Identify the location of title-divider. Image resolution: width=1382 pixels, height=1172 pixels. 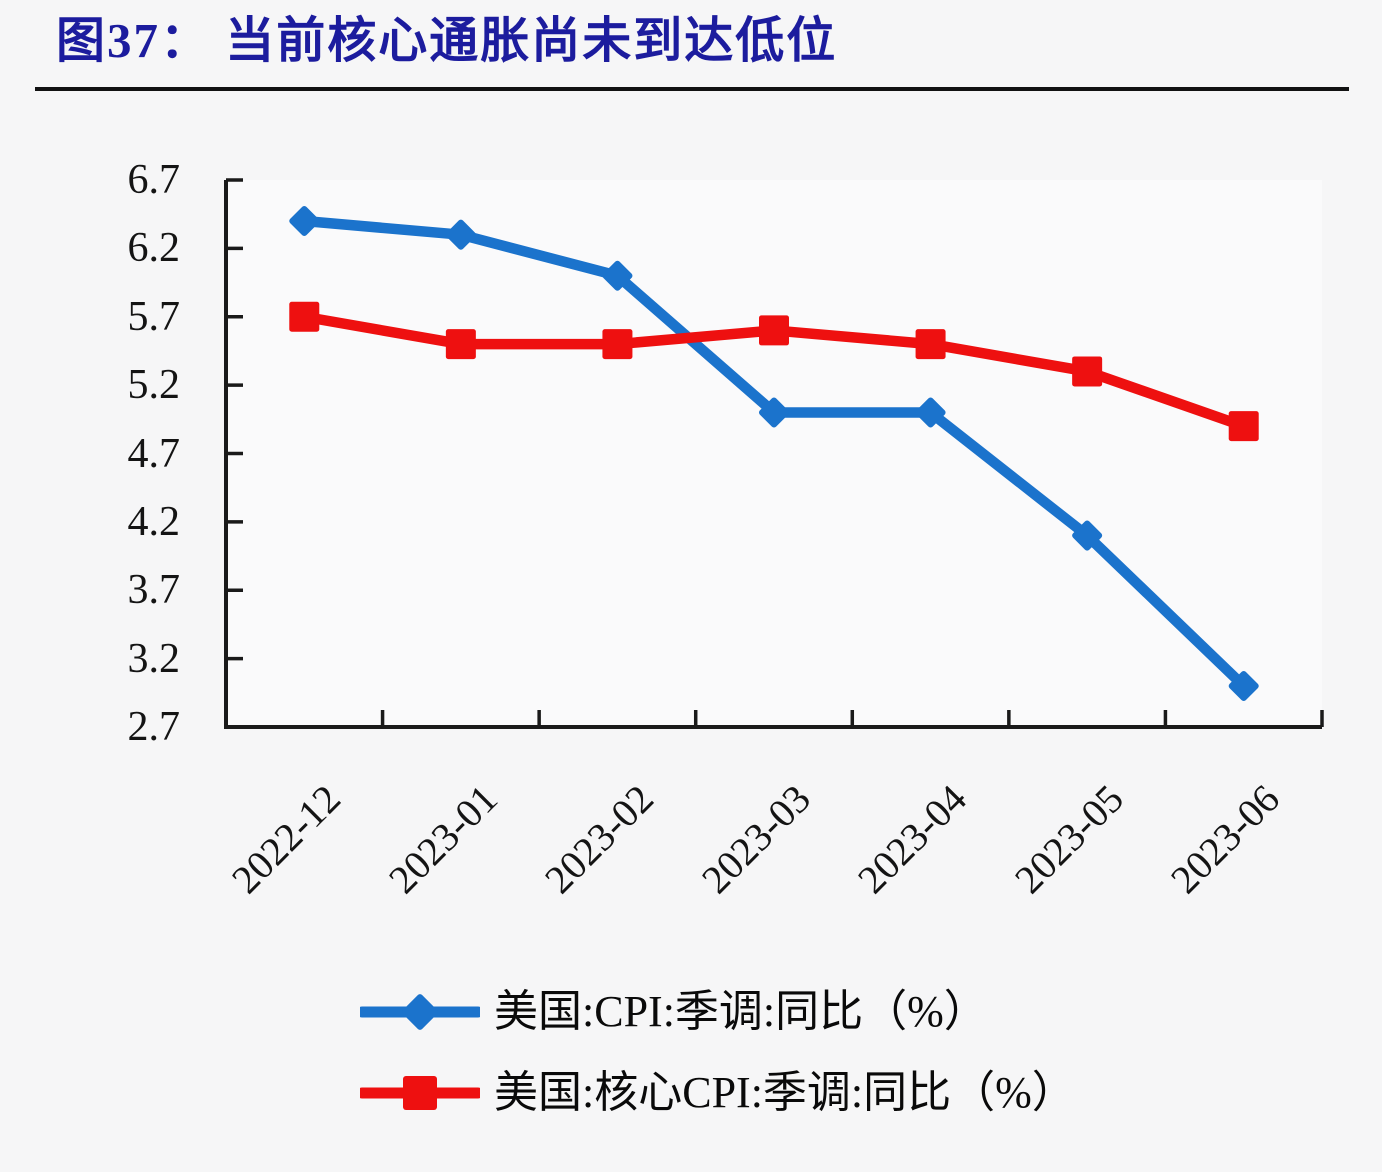
(692, 89).